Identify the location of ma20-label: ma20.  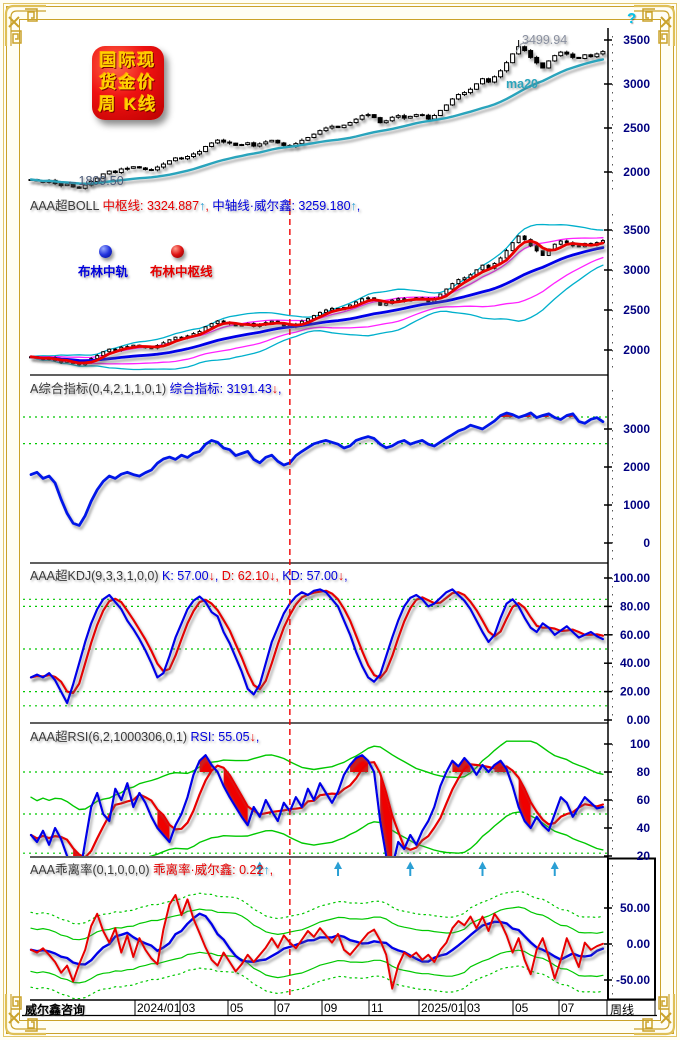
(522, 84).